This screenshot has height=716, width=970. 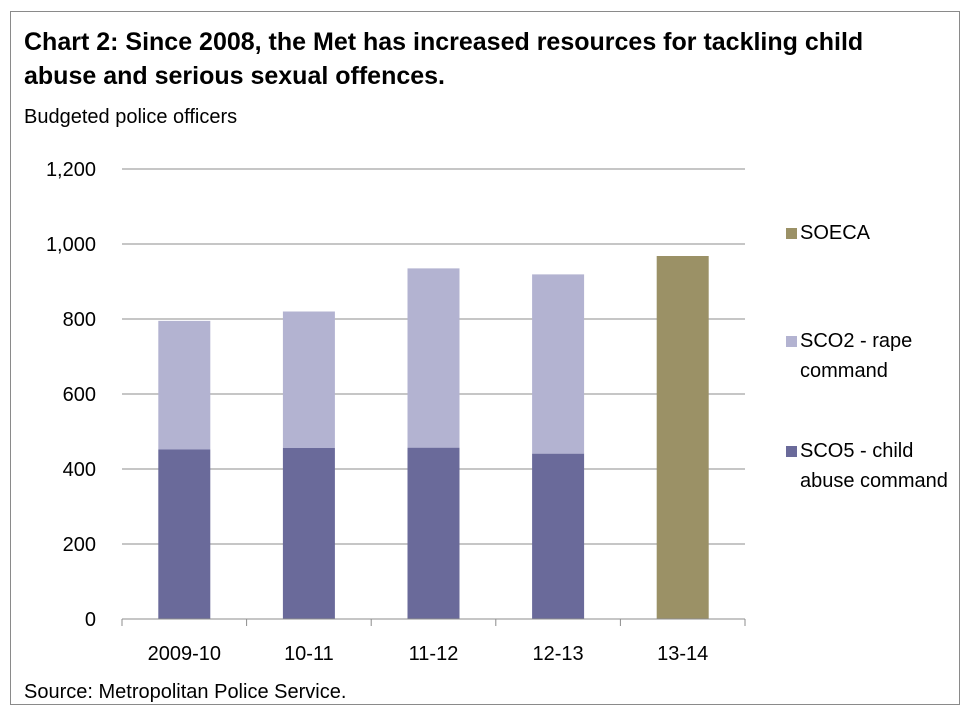 I want to click on x-axis, so click(x=433, y=622).